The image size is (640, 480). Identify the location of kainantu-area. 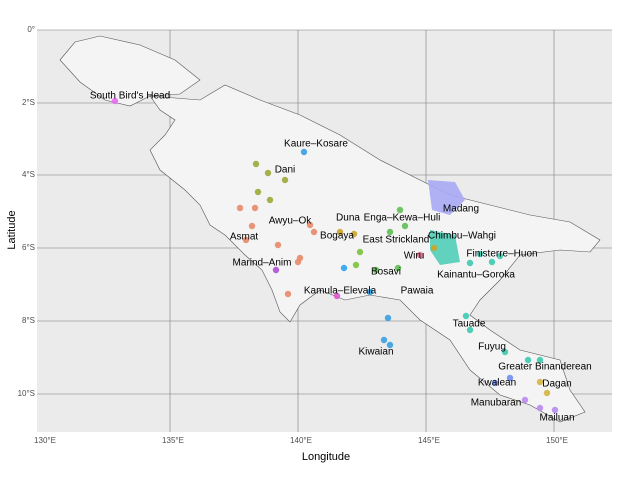
(445, 247).